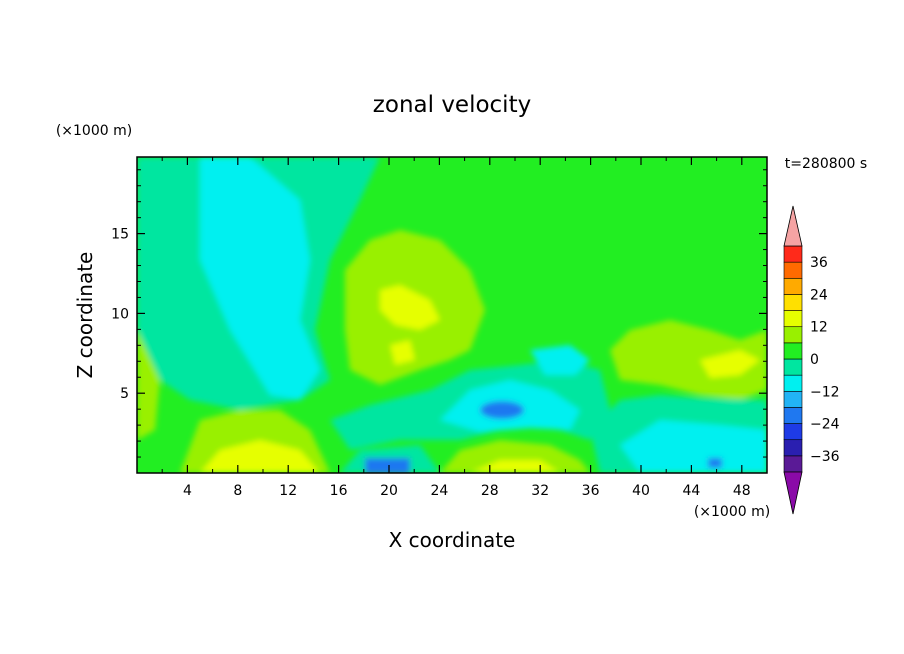 The width and height of the screenshot is (904, 654). What do you see at coordinates (591, 491) in the screenshot?
I see `x-tick-label: 36` at bounding box center [591, 491].